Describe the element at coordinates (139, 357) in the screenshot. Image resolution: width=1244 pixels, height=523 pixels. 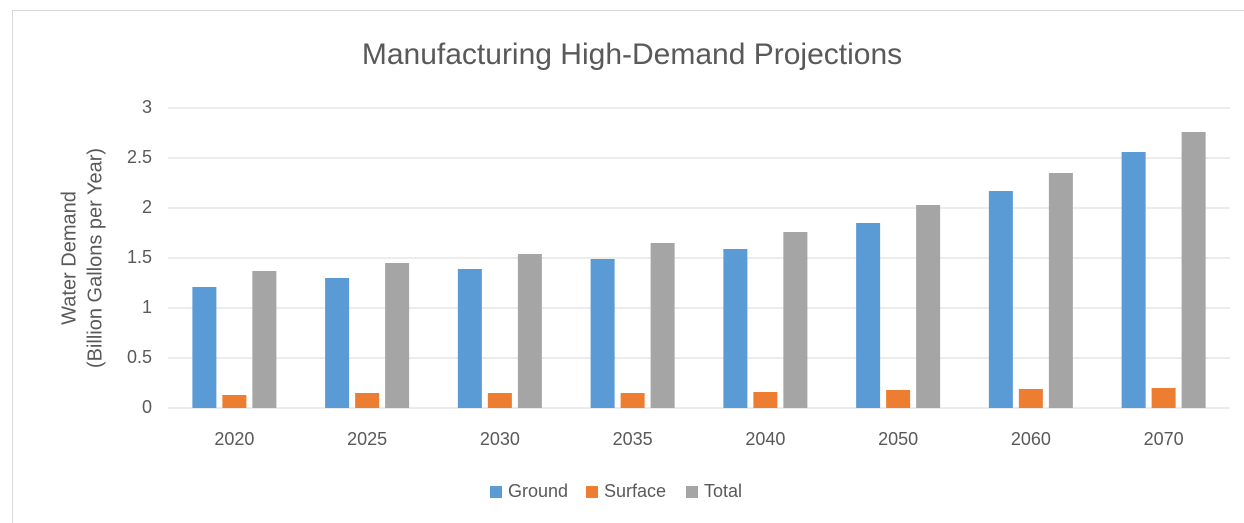
I see `y-tick-label: 0.5` at that location.